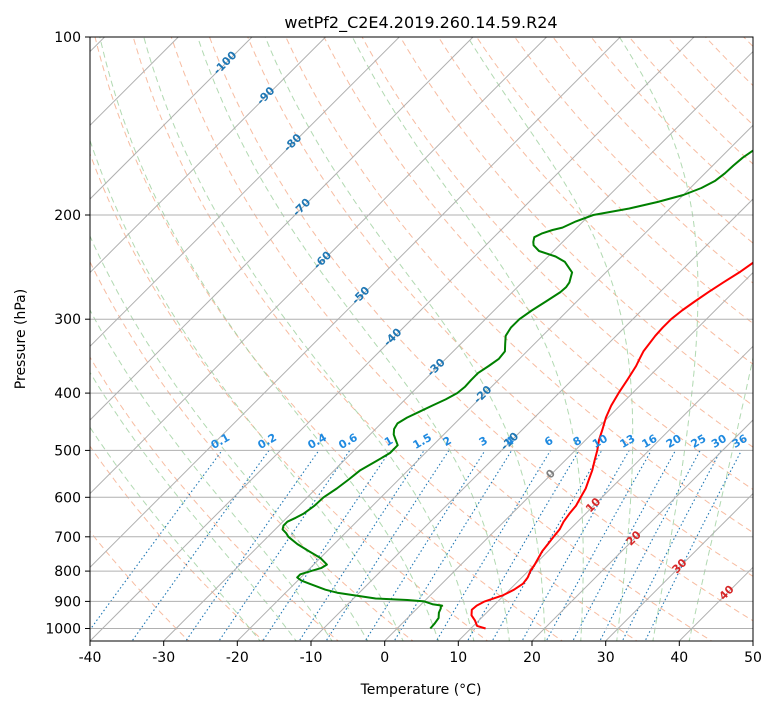  I want to click on x-axis: -40 -30 -20 -10 0 10 20 30 40 50, so click(420, 653).